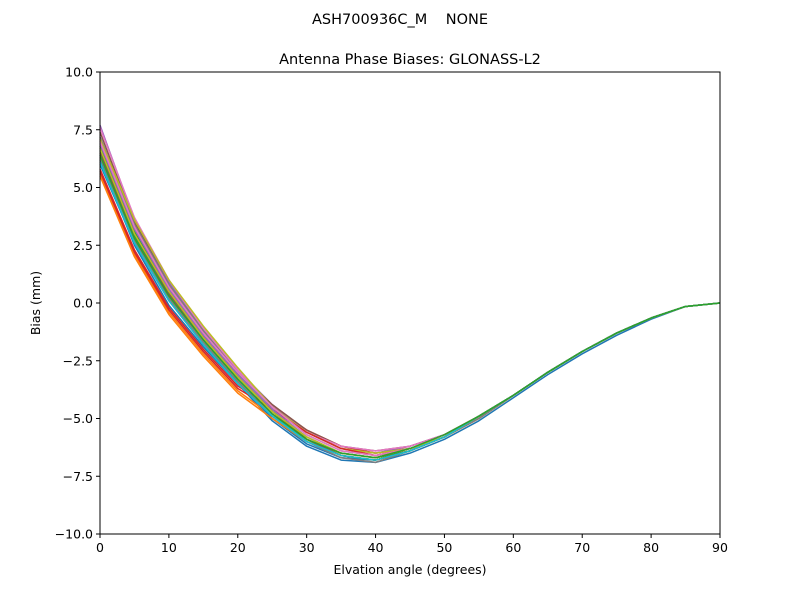 The image size is (800, 604). Describe the element at coordinates (444, 547) in the screenshot. I see `x-tick-label: 50` at that location.